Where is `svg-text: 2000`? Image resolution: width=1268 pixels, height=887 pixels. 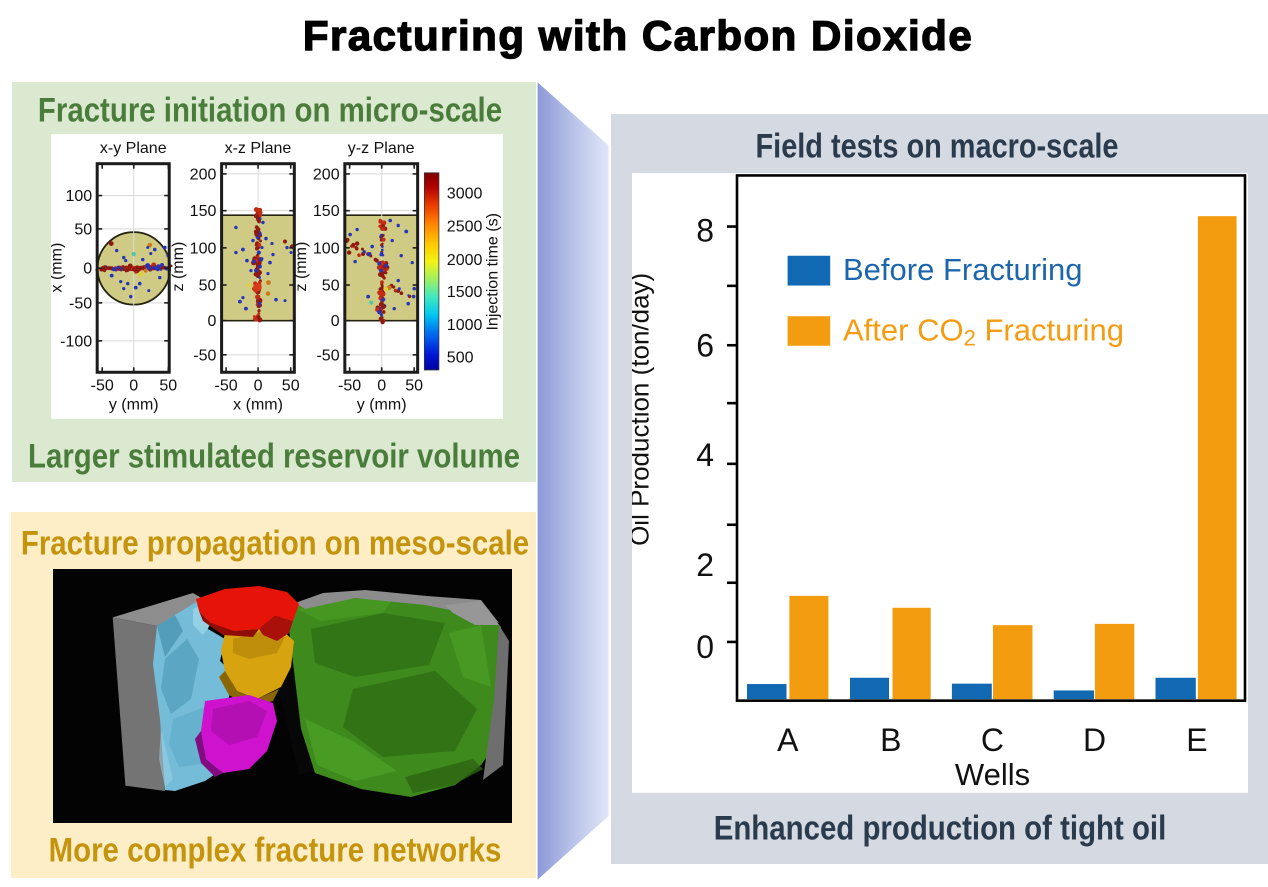 svg-text: 2000 is located at coordinates (465, 260).